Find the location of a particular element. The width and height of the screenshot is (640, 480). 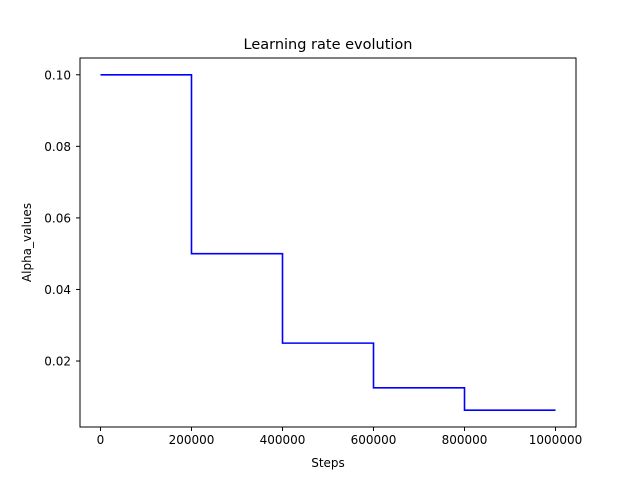

x-axis-label: Steps is located at coordinates (328, 463).